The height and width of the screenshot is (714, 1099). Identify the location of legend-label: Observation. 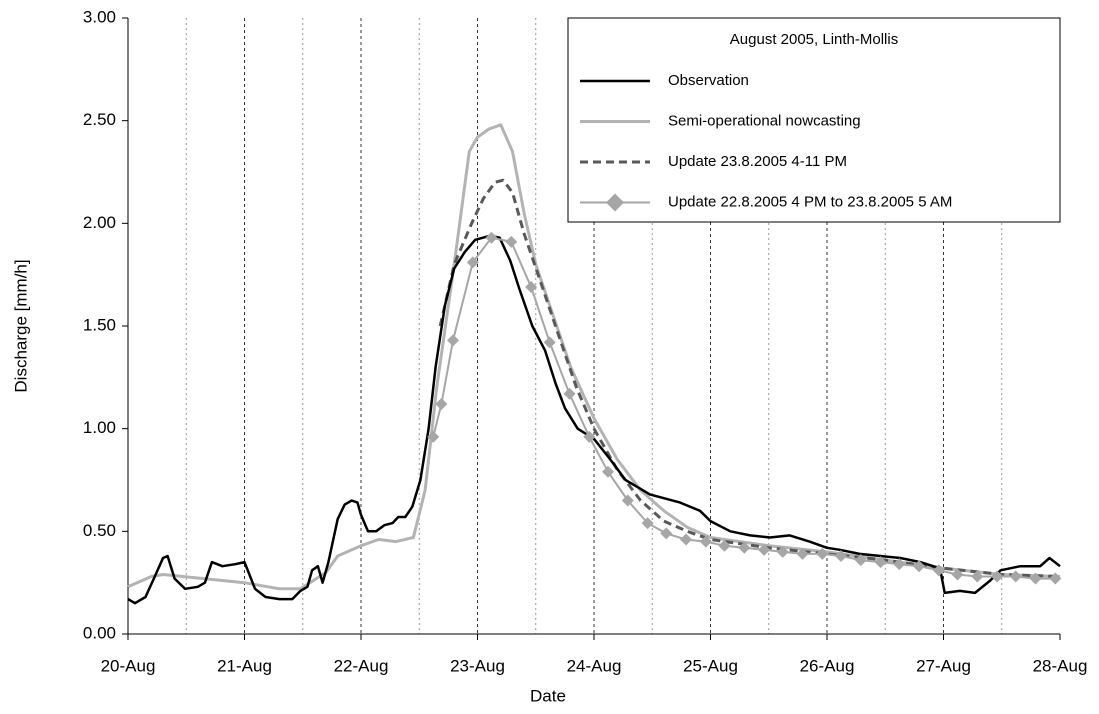
(708, 80).